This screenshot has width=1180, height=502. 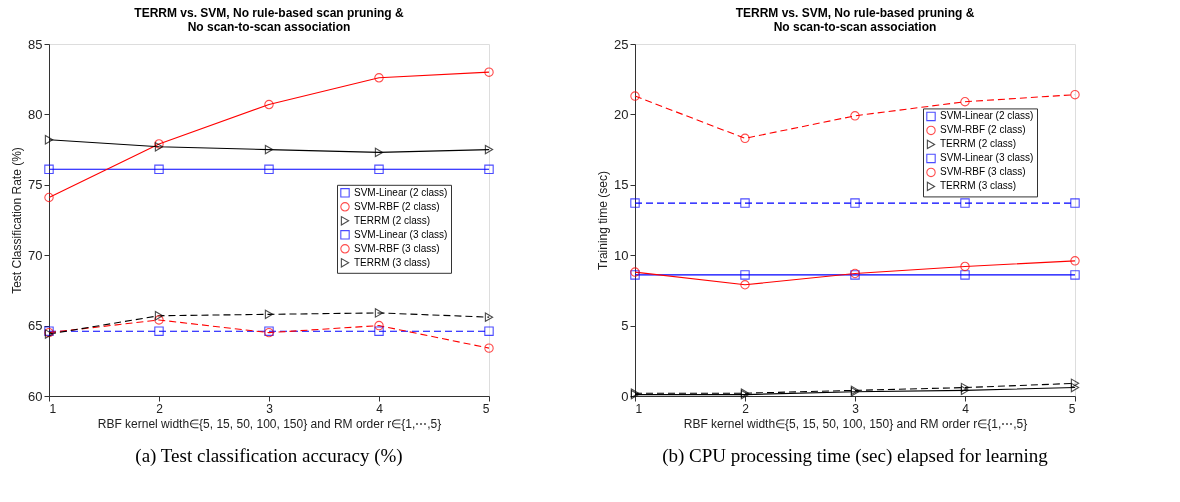 I want to click on y-tick-label: 15, so click(x=621, y=185).